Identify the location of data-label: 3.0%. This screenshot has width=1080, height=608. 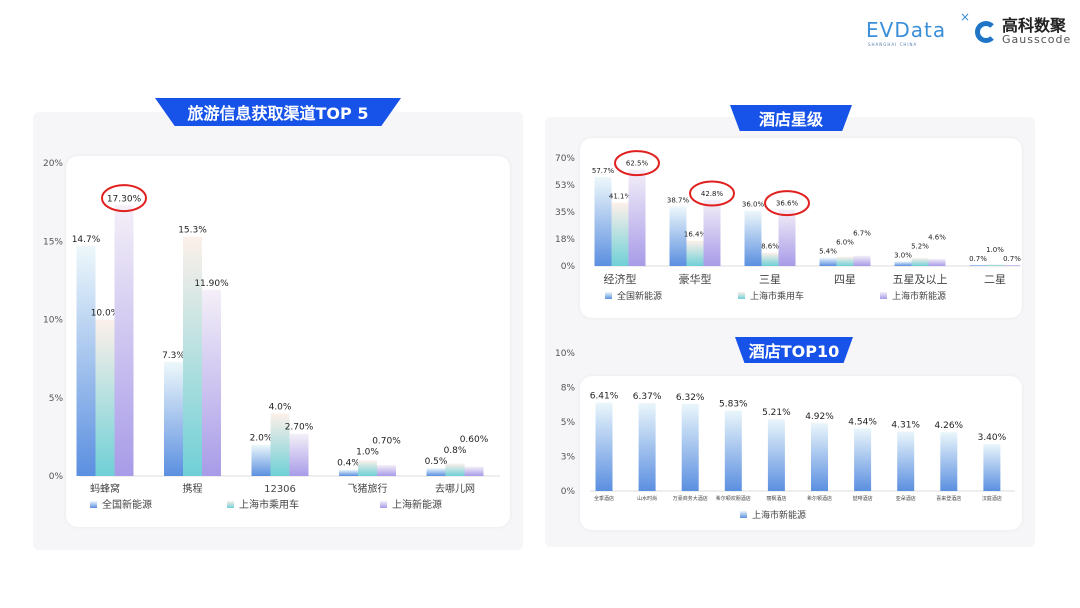
(903, 255).